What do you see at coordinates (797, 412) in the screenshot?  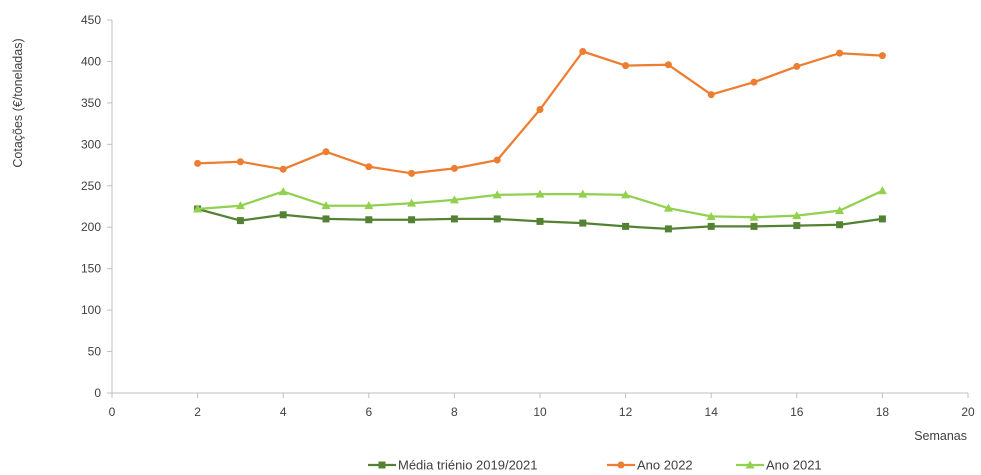 I see `x-tick-label: 16` at bounding box center [797, 412].